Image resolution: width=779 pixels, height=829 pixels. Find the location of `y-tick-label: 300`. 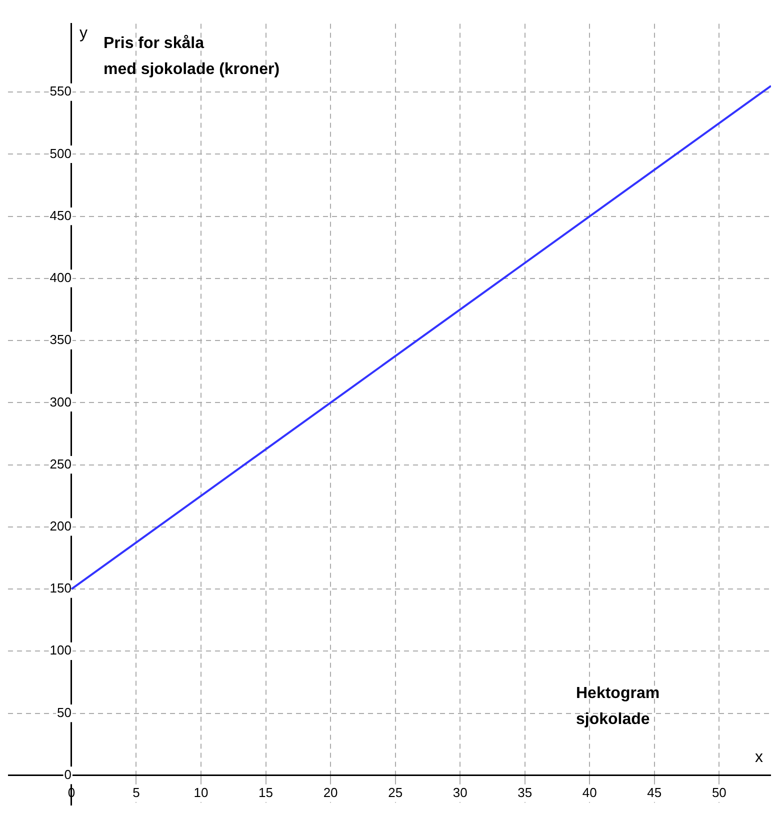

y-tick-label: 300 is located at coordinates (61, 402).